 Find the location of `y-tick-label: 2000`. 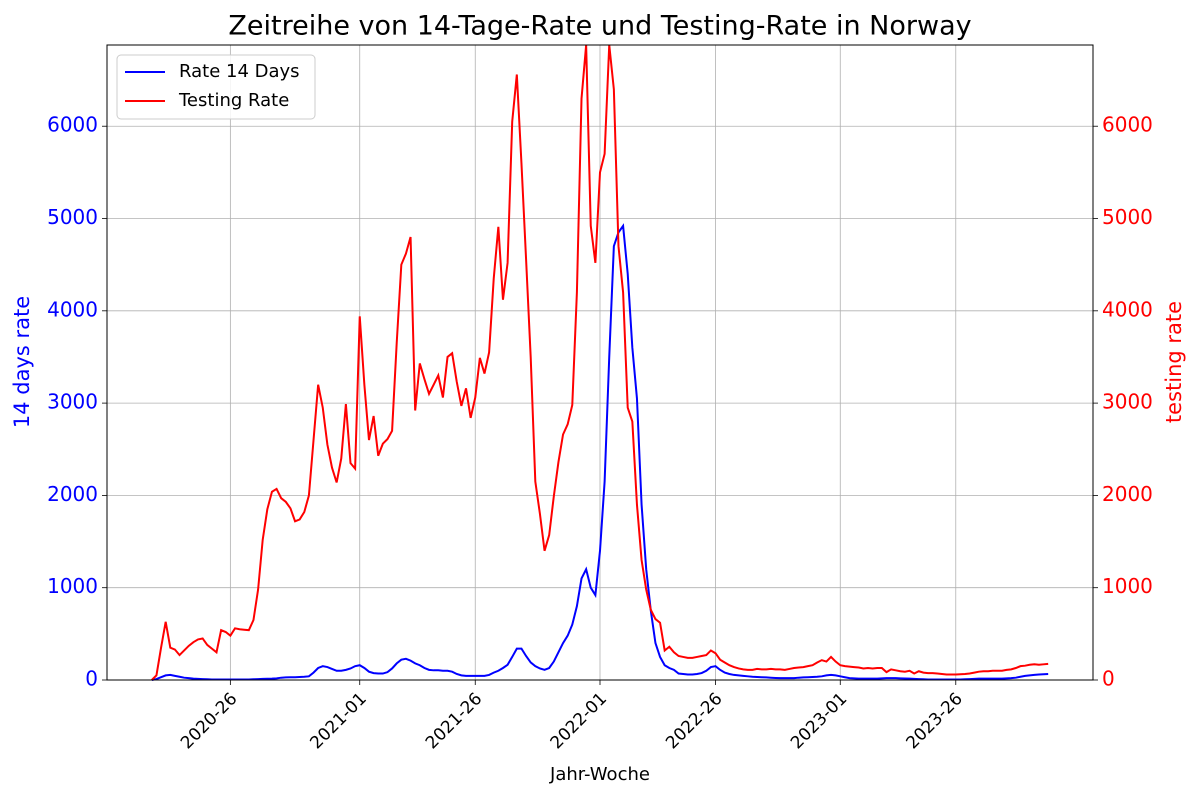

y-tick-label: 2000 is located at coordinates (72, 494).